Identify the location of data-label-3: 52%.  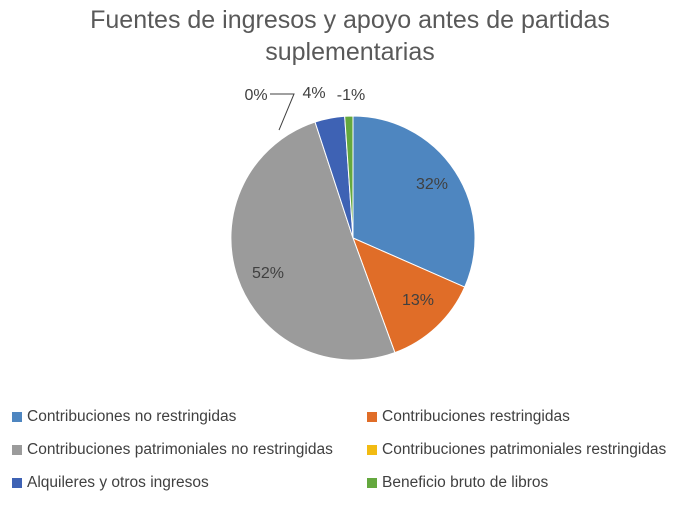
(268, 273).